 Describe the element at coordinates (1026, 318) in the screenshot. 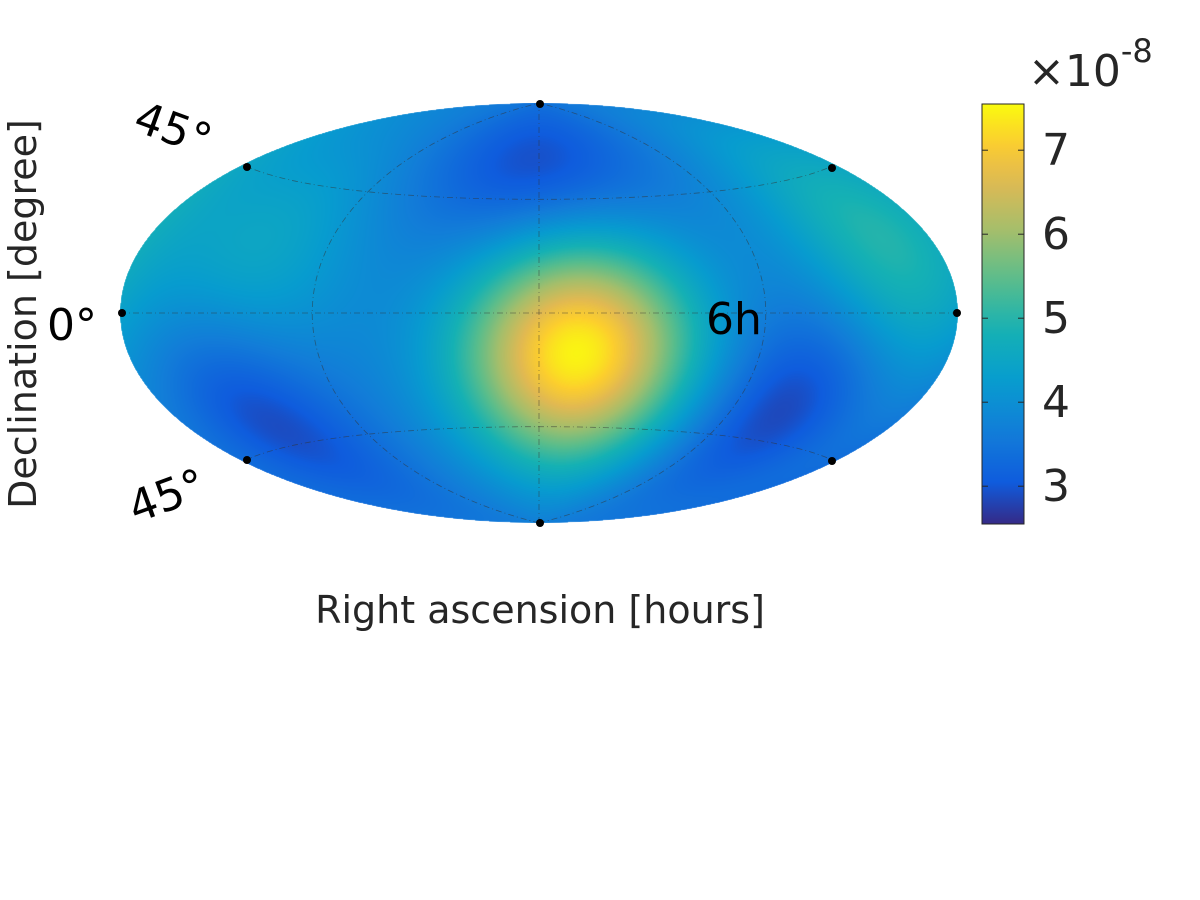

I see `colorbar-ticks: 3 4 5 6 7` at that location.